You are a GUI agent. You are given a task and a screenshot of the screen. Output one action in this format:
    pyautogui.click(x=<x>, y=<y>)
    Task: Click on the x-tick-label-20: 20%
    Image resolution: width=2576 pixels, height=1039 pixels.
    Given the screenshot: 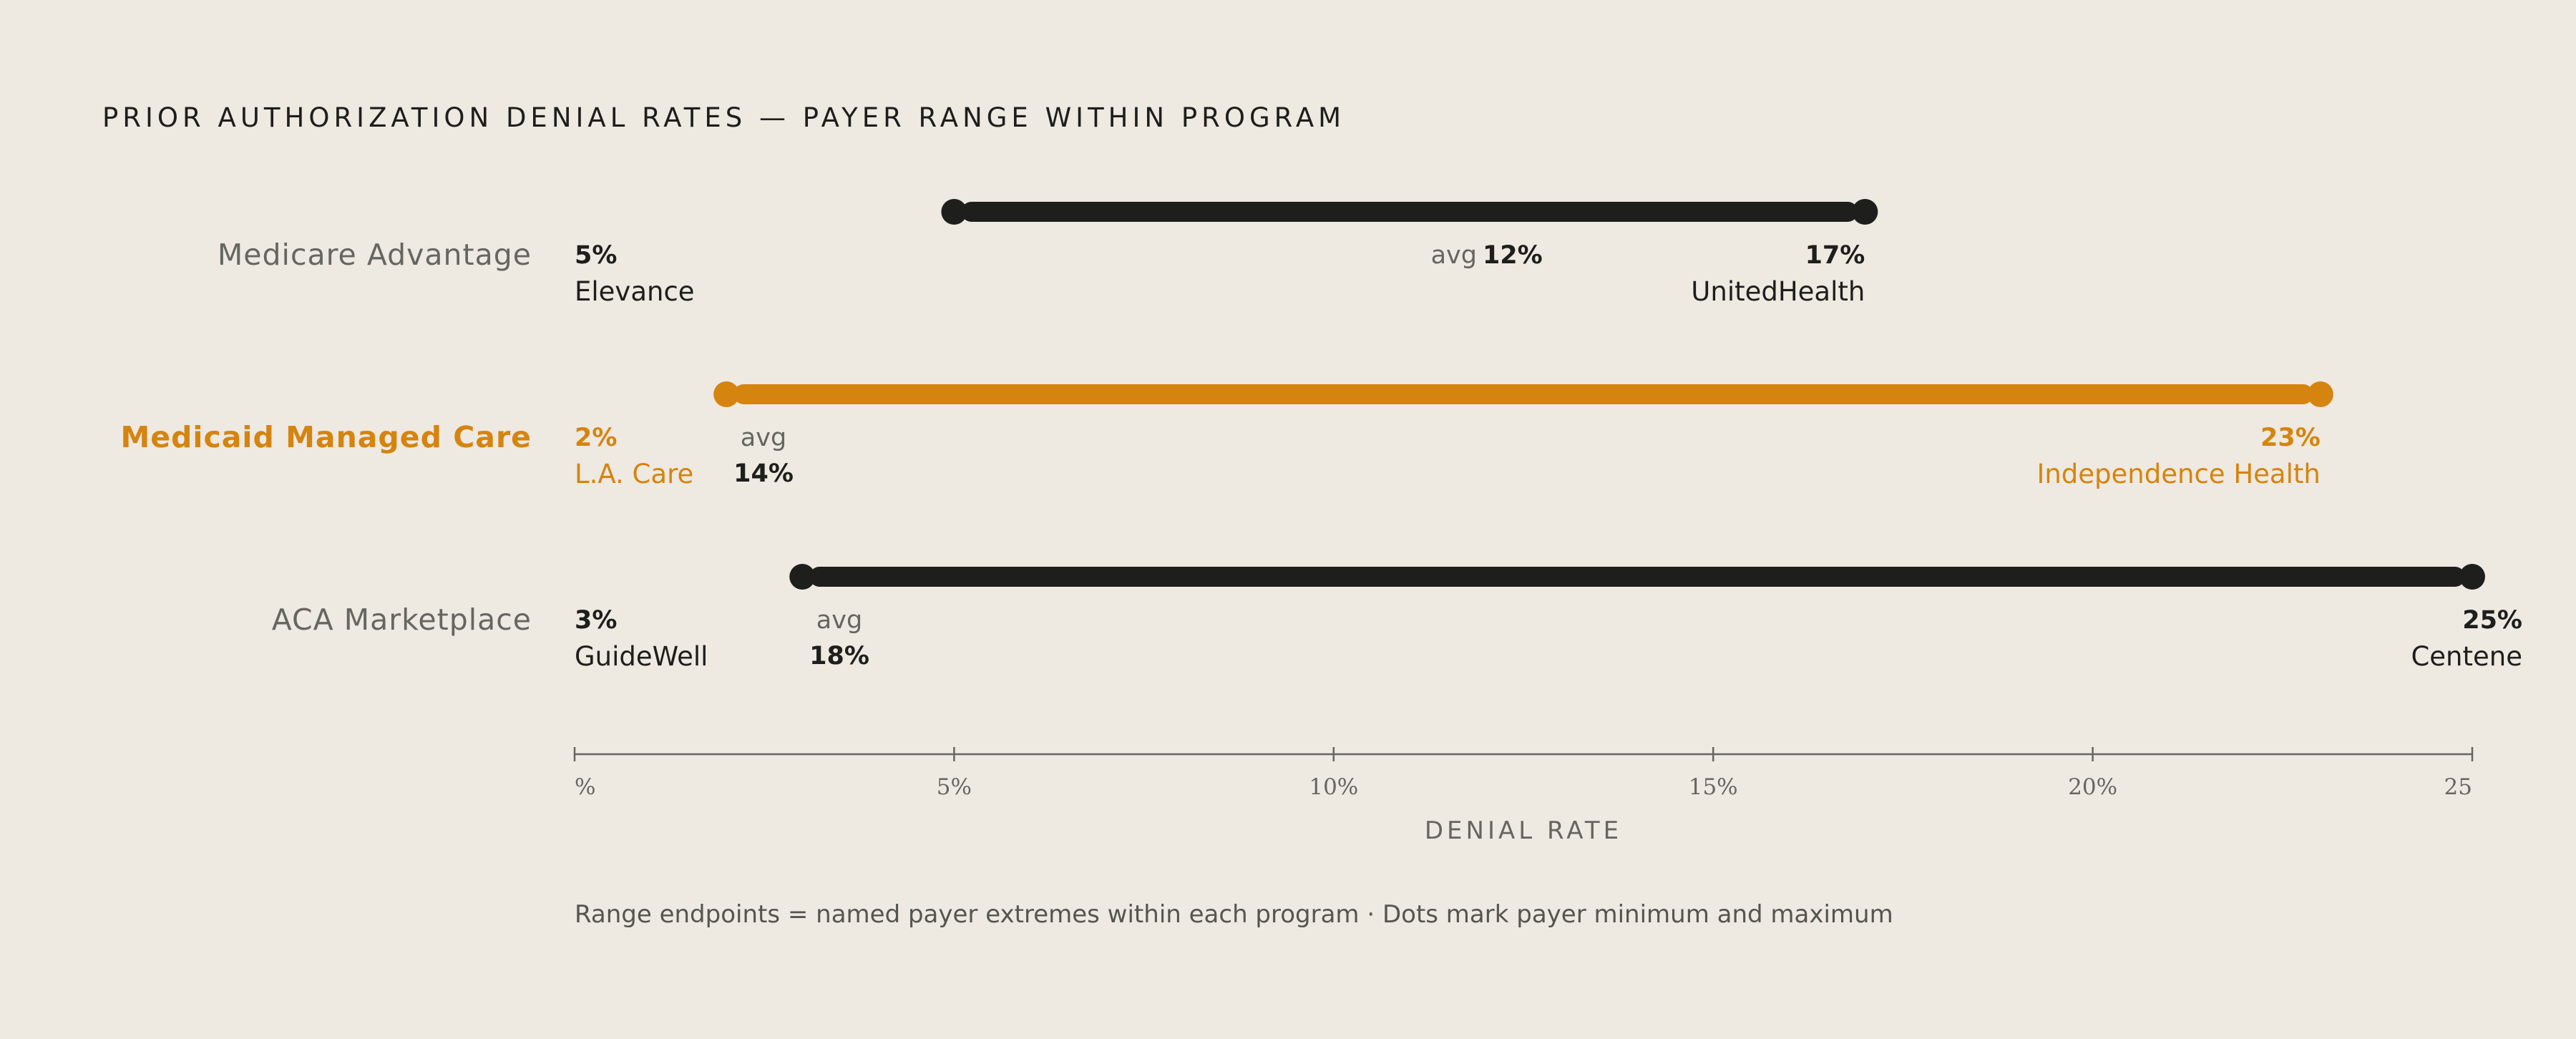 What is the action you would take?
    pyautogui.click(x=2092, y=787)
    